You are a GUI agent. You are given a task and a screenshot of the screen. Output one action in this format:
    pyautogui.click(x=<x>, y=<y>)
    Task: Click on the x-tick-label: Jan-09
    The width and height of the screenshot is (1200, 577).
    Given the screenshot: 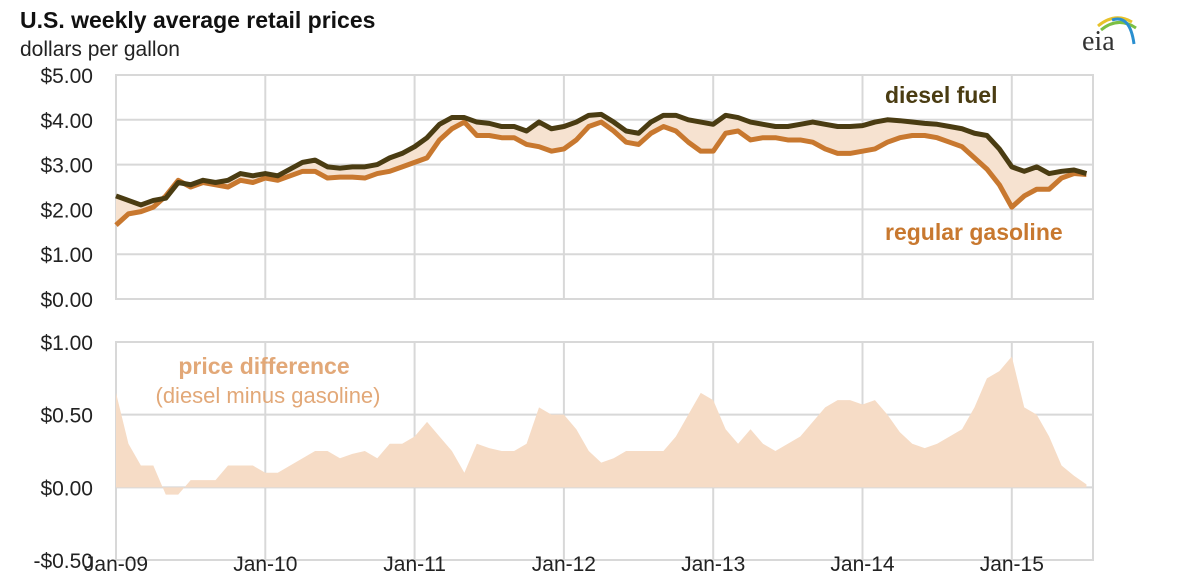 What is the action you would take?
    pyautogui.click(x=116, y=564)
    